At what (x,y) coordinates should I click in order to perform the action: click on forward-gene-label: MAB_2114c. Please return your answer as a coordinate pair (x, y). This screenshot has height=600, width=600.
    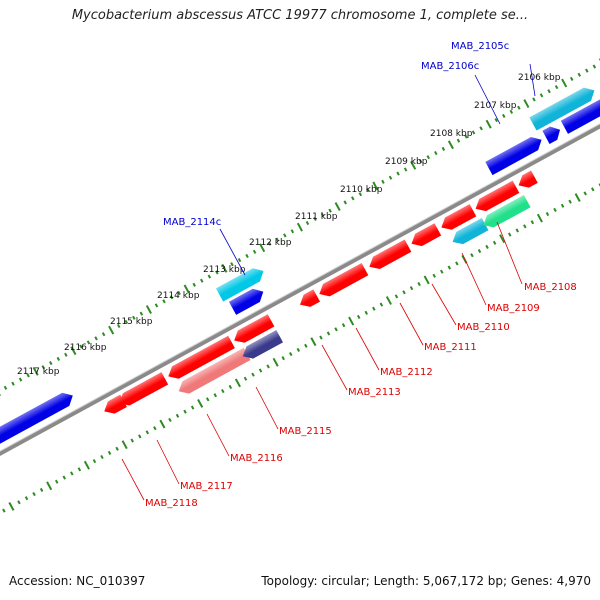
    Looking at the image, I should click on (192, 222).